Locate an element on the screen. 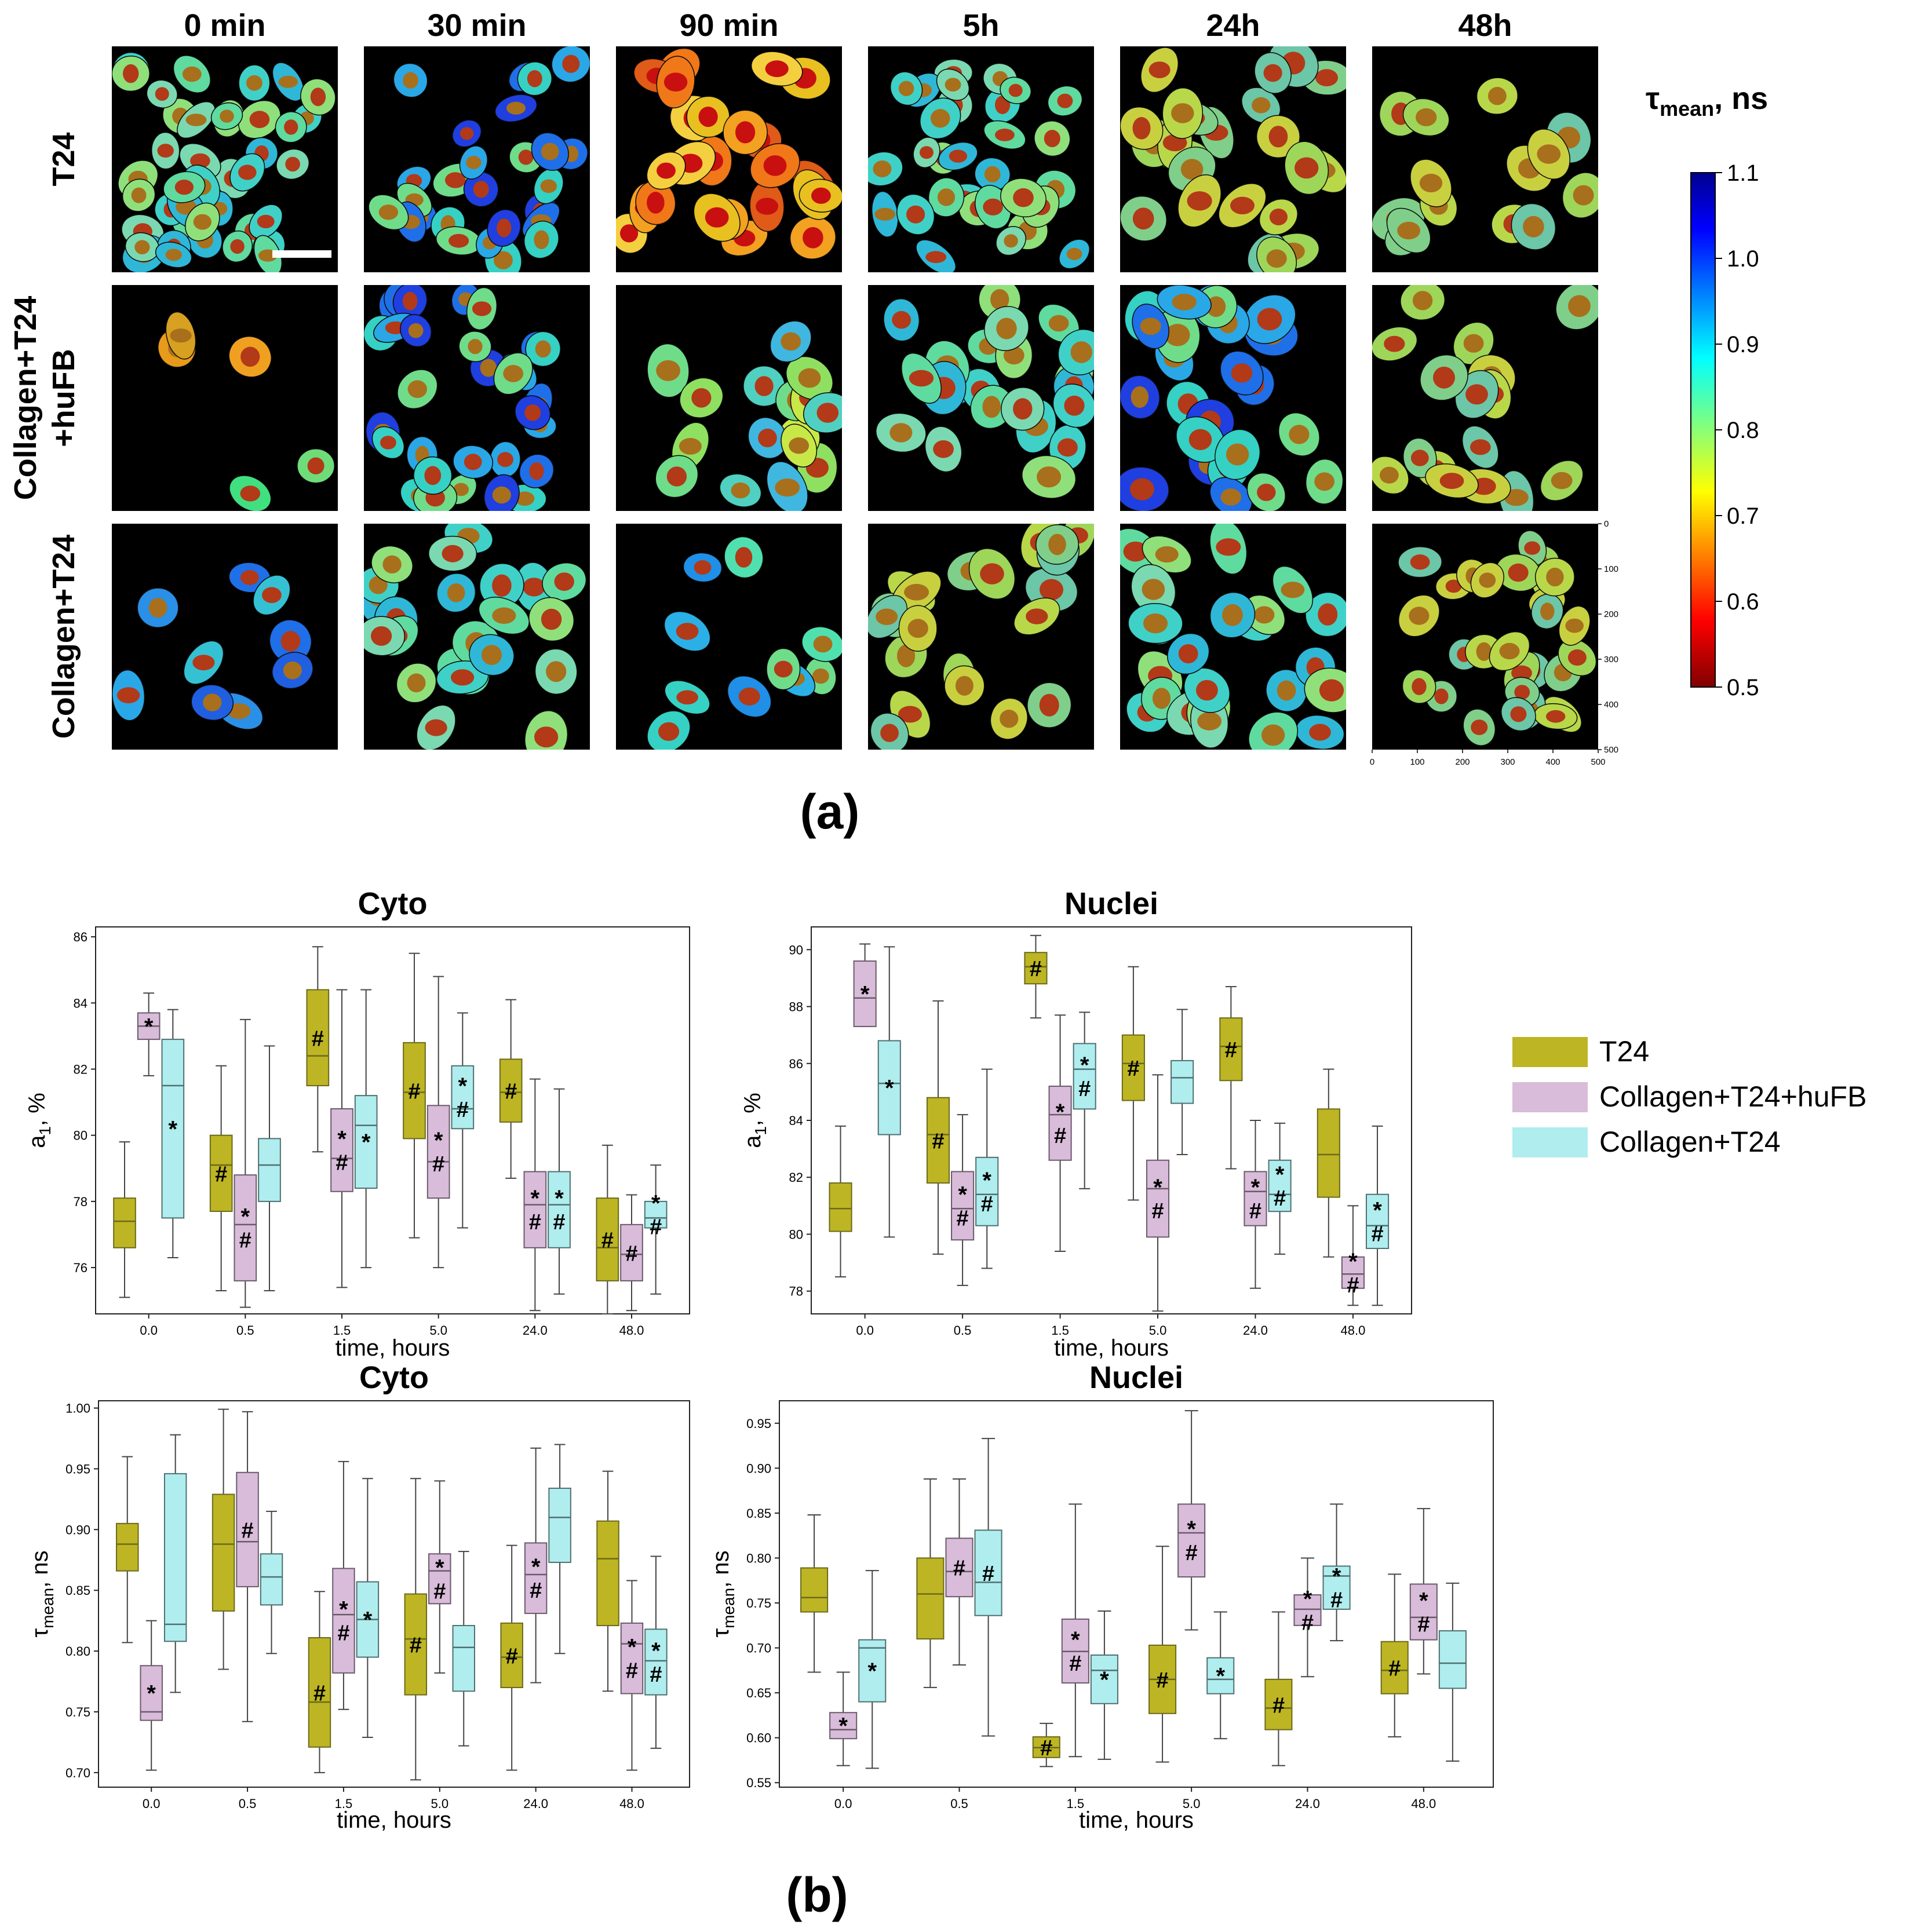 The height and width of the screenshot is (1932, 1907). y-tick-label: 88 is located at coordinates (796, 1007).